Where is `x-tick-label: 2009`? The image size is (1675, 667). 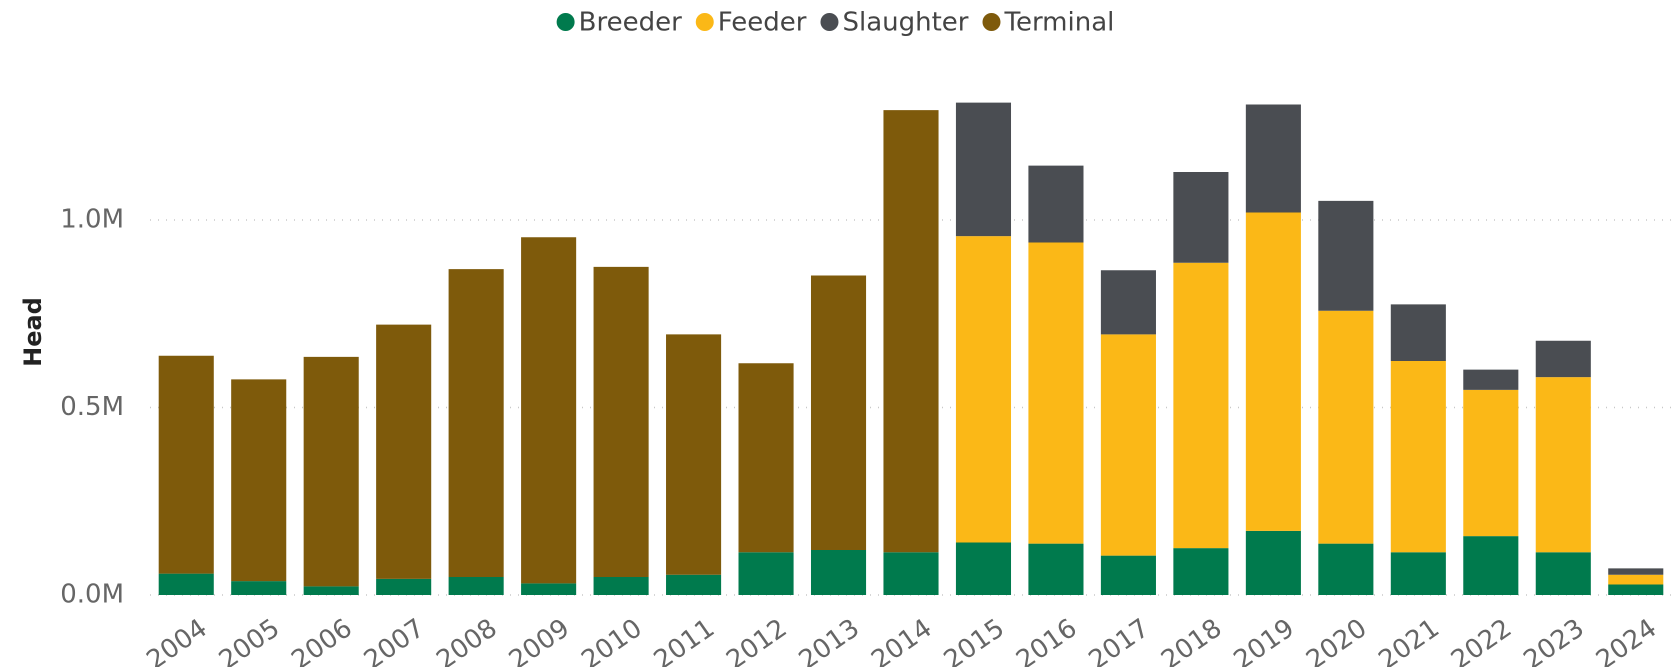
x-tick-label: 2009 is located at coordinates (539, 640).